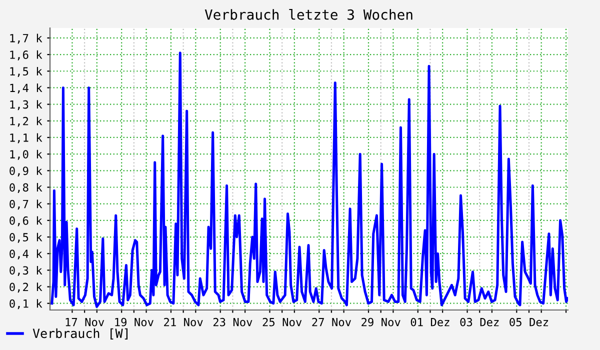 The image size is (600, 350). What do you see at coordinates (26, 39) in the screenshot?
I see `y-tick-label: 1,7 k` at bounding box center [26, 39].